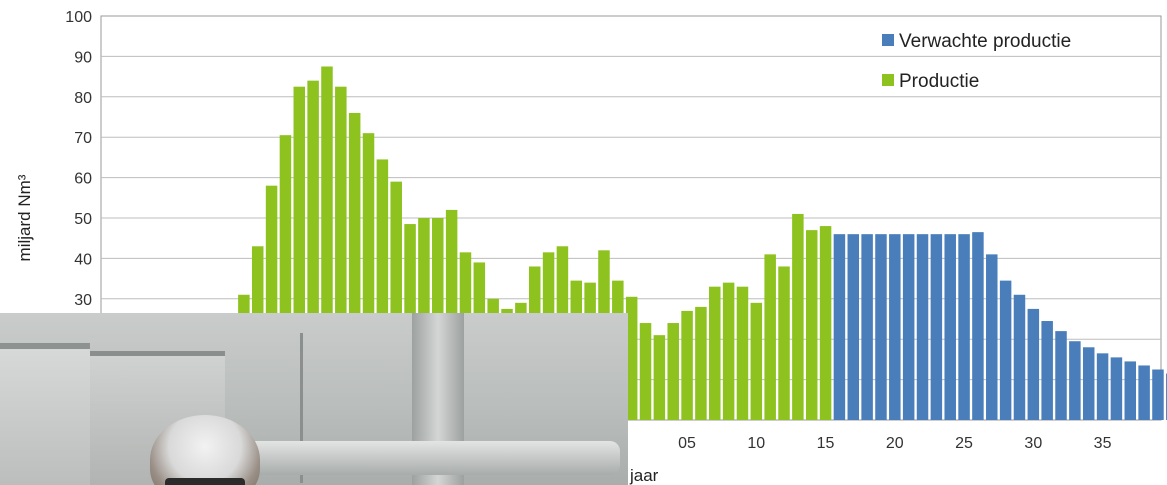 Image resolution: width=1167 pixels, height=485 pixels. Describe the element at coordinates (922, 327) in the screenshot. I see `bar-verwachte-productie-2022` at that location.